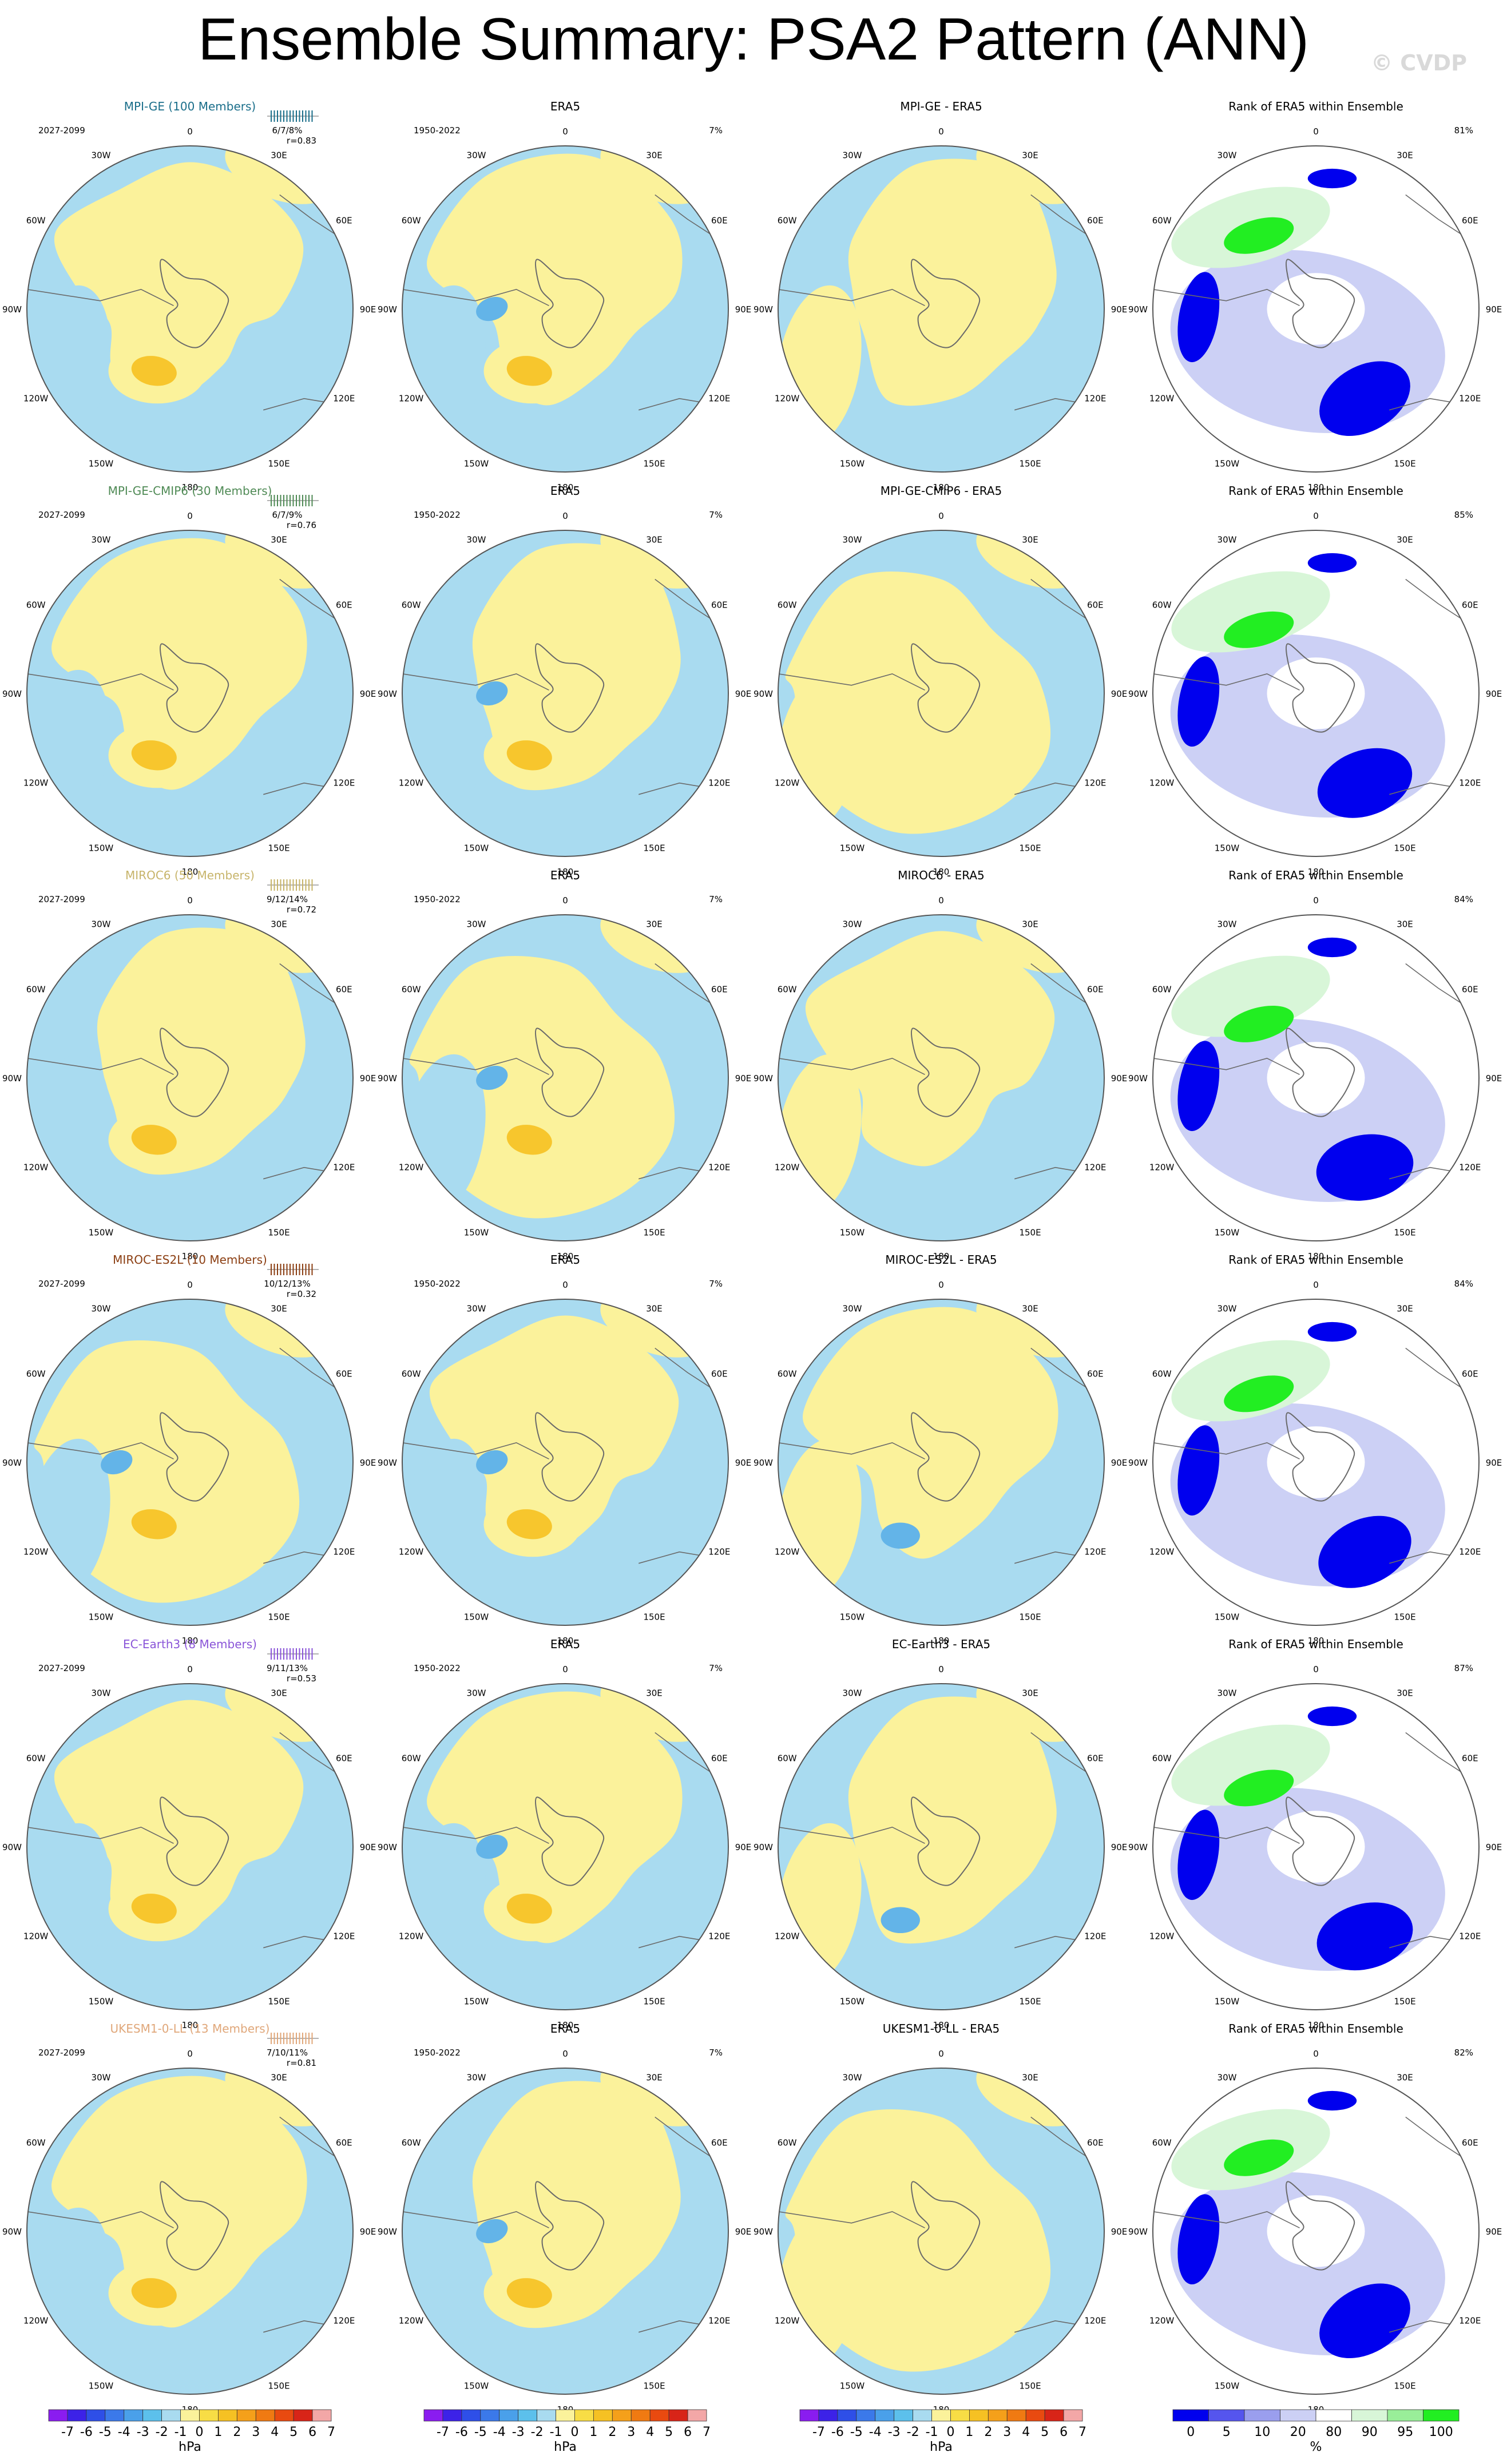  I want to click on colorbar-label: 0, so click(574, 2432).